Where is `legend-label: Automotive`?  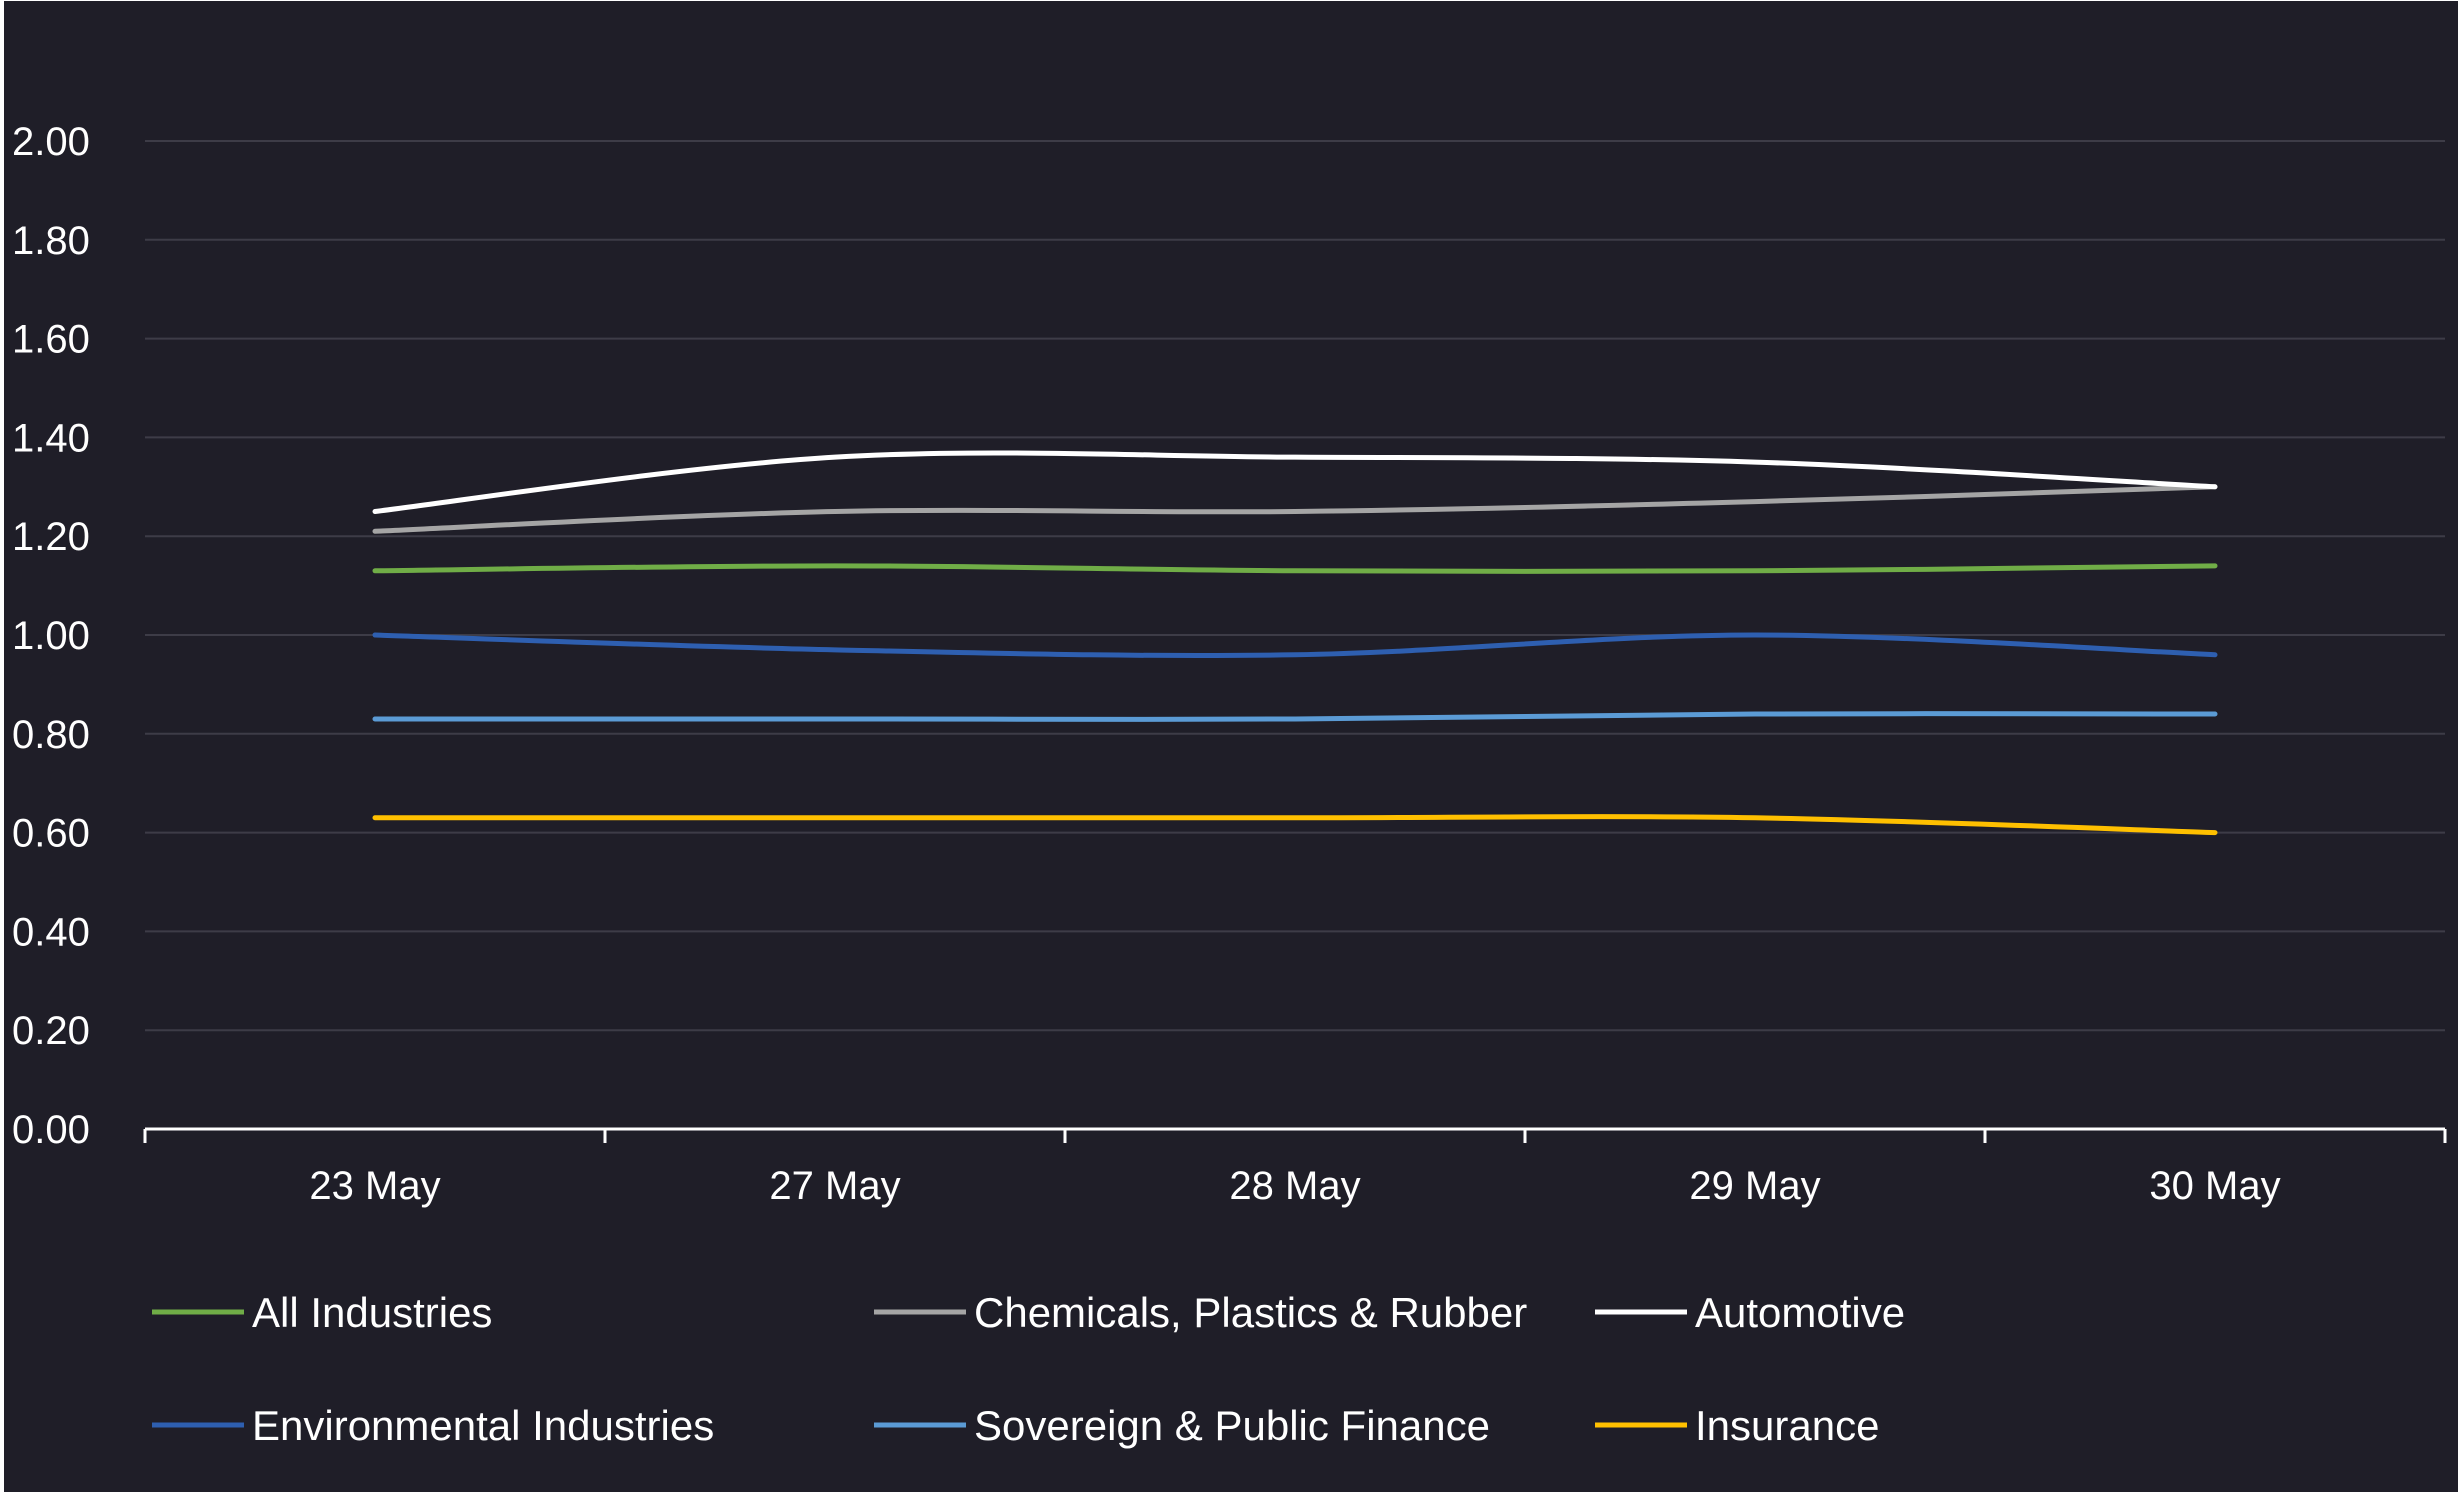 legend-label: Automotive is located at coordinates (1800, 1312).